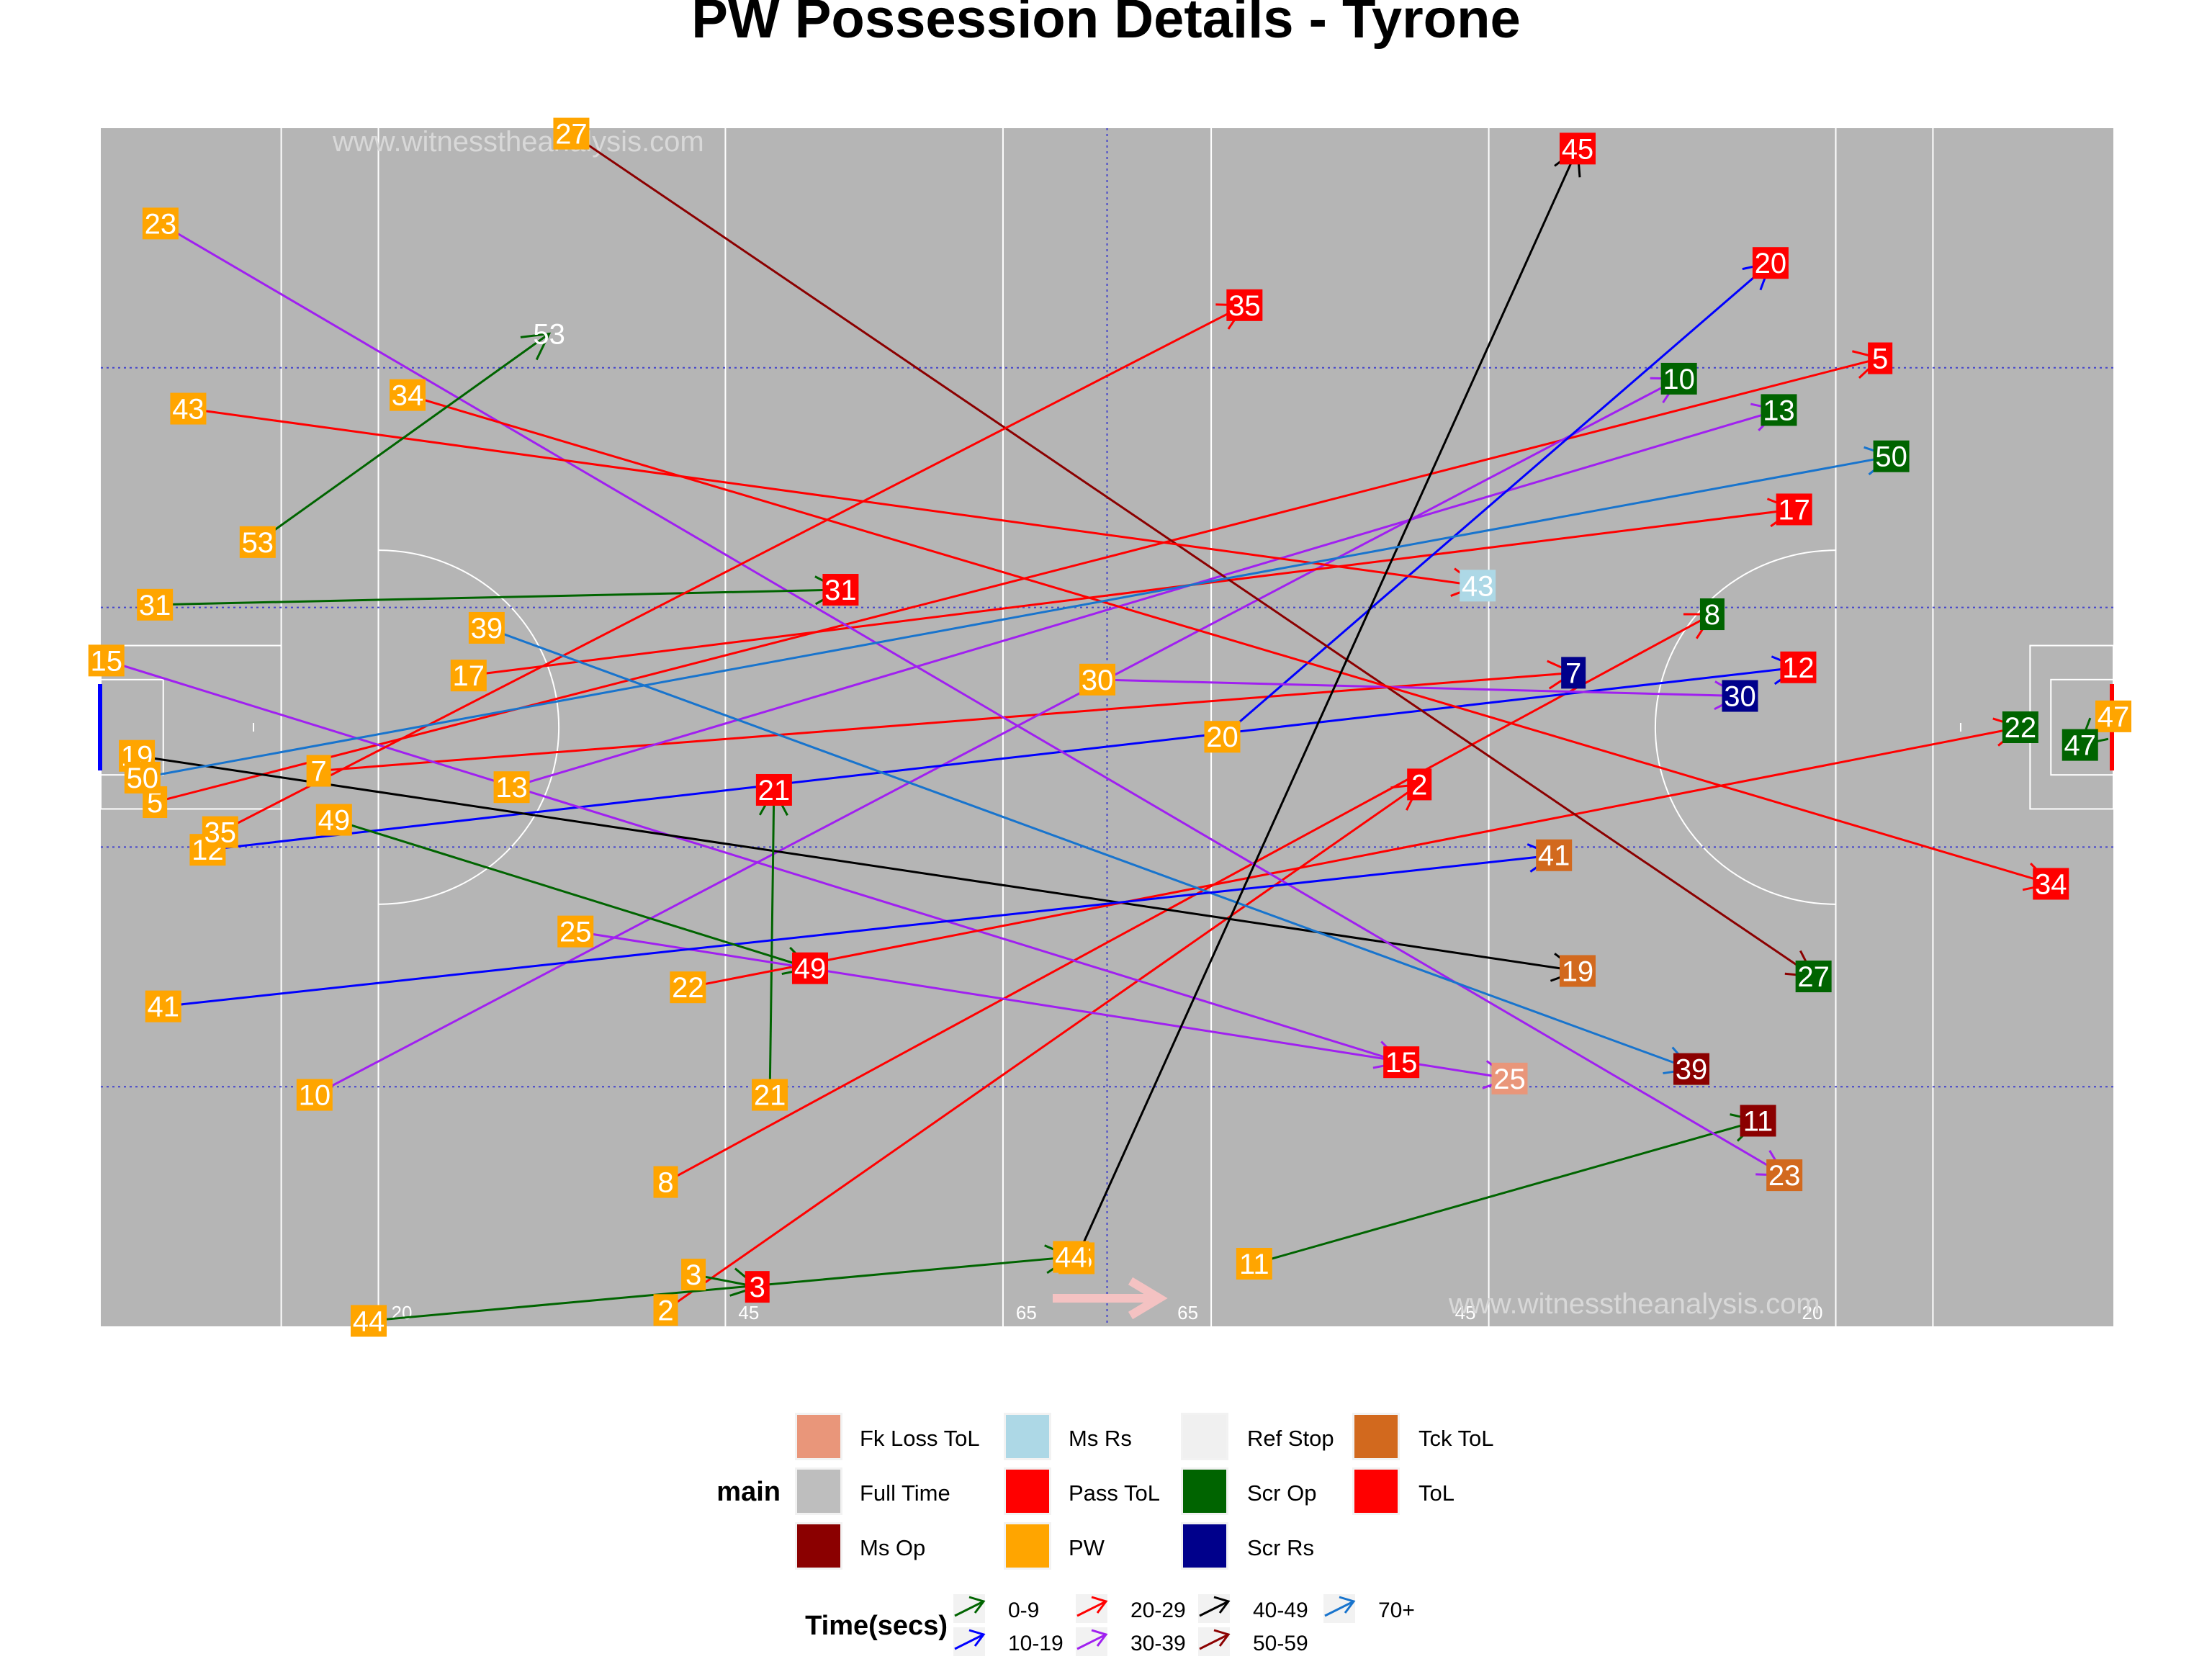 The image size is (2212, 1659). Describe the element at coordinates (536, 346) in the screenshot. I see `arrow-head` at that location.